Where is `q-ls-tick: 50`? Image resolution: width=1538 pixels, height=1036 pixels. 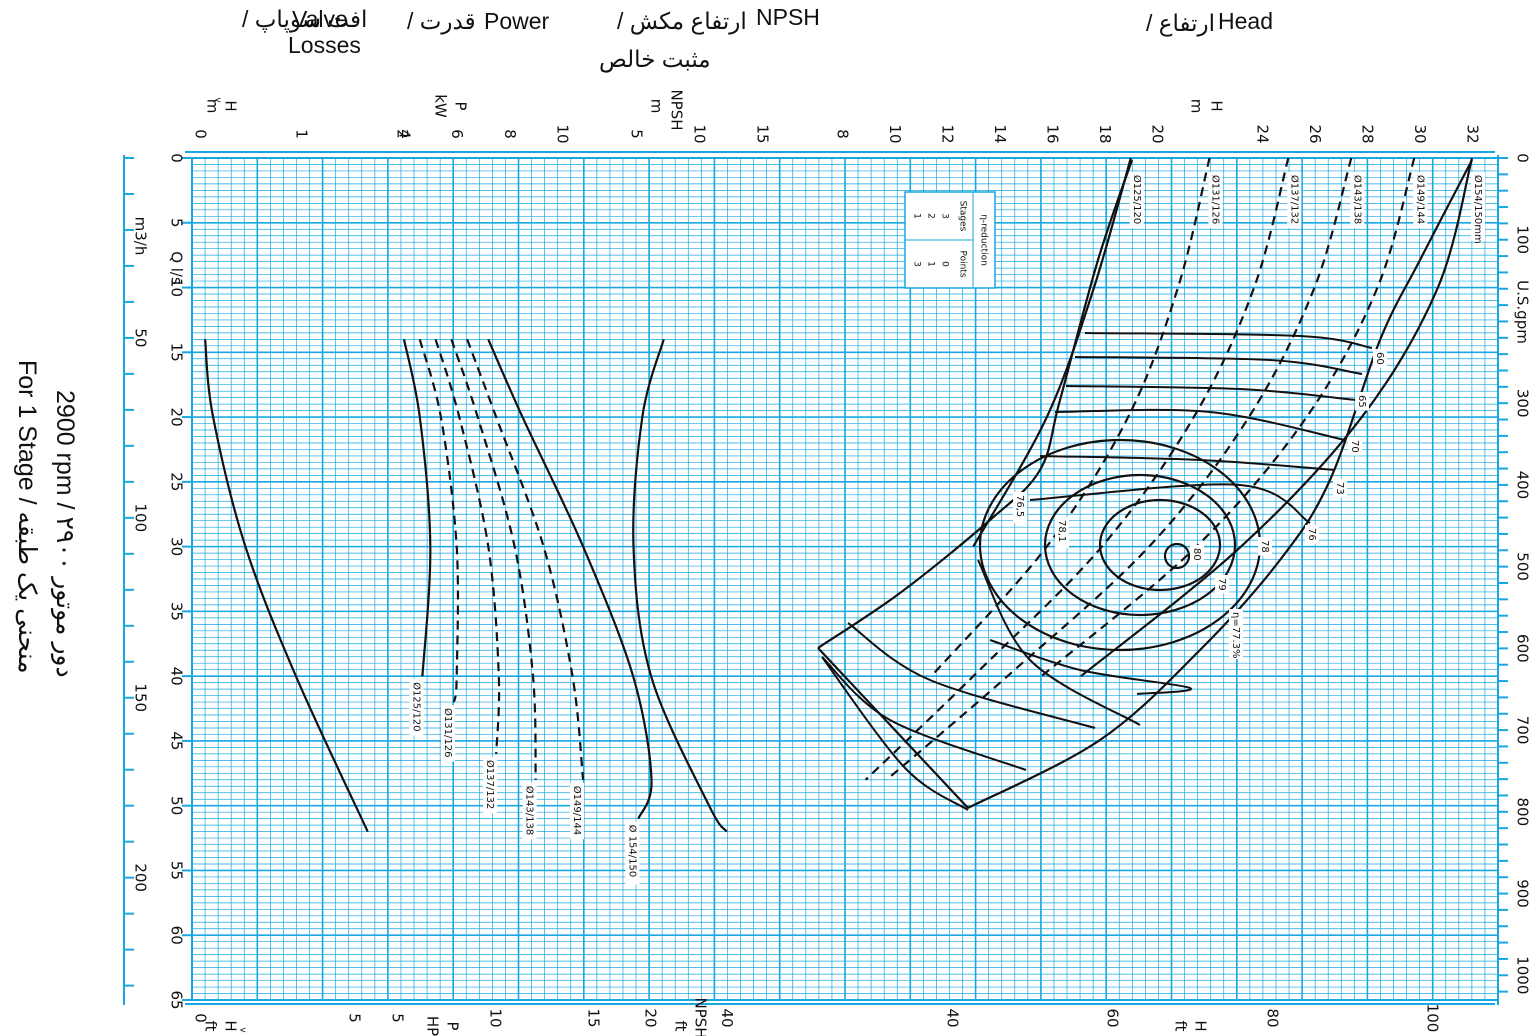
q-ls-tick: 50 is located at coordinates (177, 805).